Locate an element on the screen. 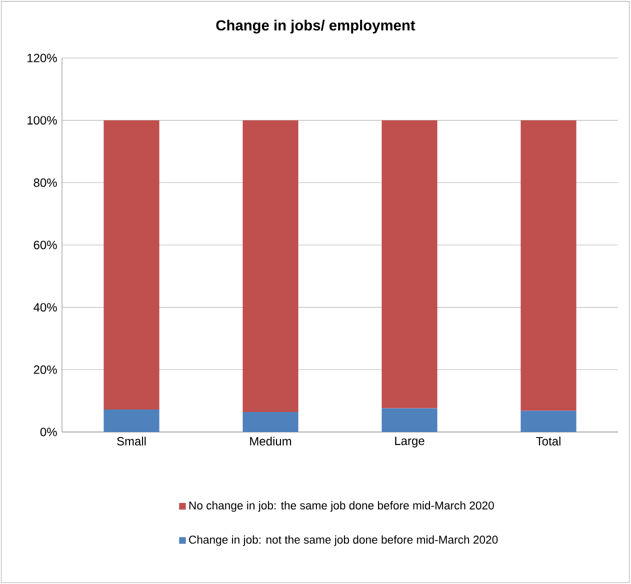  chart-title: Change in jobs/ employment is located at coordinates (316, 27).